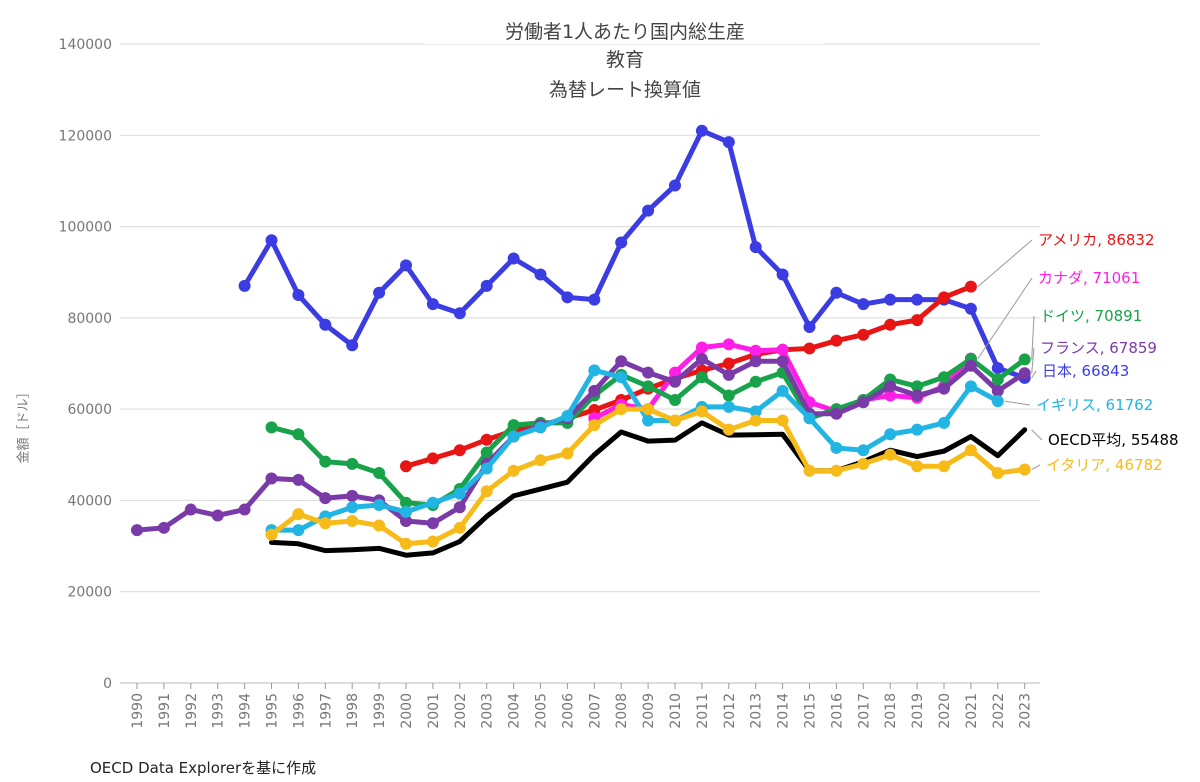 This screenshot has width=1200, height=782. Describe the element at coordinates (864, 711) in the screenshot. I see `x-tick-label: 2017` at that location.